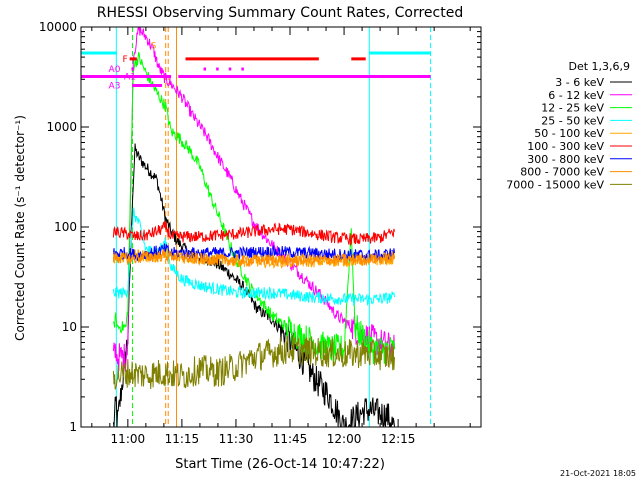 The width and height of the screenshot is (640, 480). What do you see at coordinates (555, 184) in the screenshot?
I see `legend-label-8: 7000 - 15000 keV` at bounding box center [555, 184].